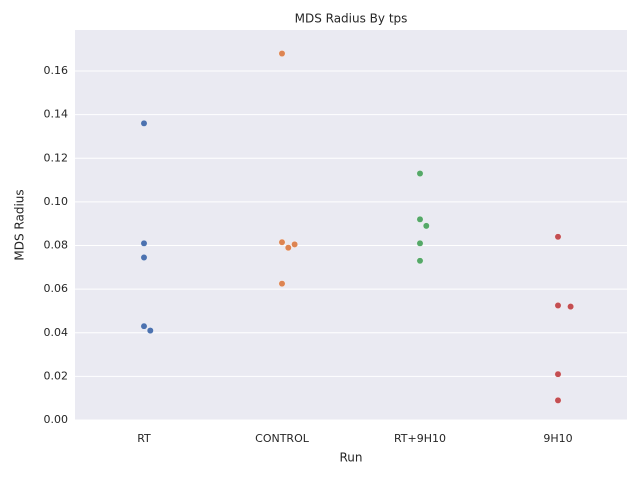  I want to click on x-axis-label: Run, so click(350, 458).